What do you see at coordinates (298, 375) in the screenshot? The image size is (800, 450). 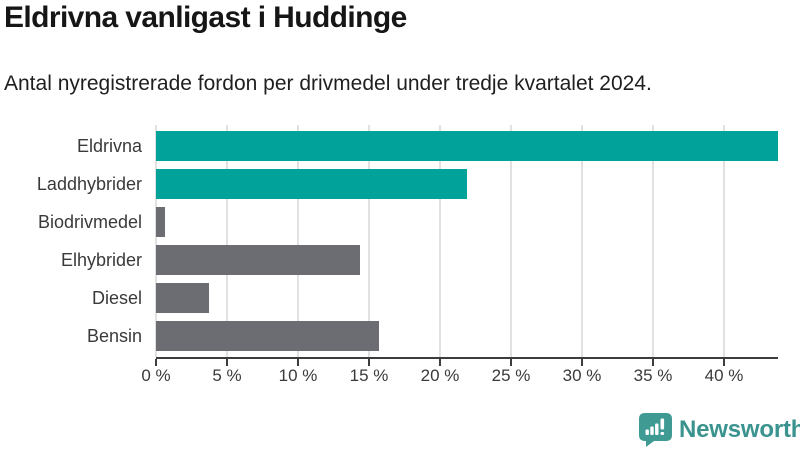 I see `x-tick-label: 10 %` at bounding box center [298, 375].